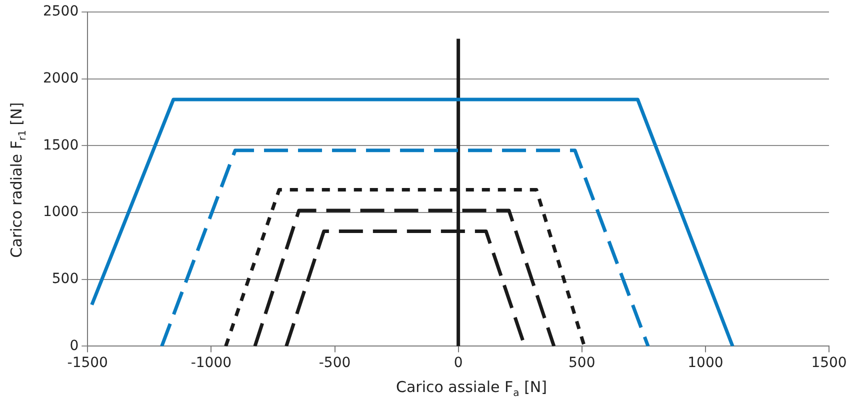  What do you see at coordinates (60, 145) in the screenshot?
I see `y-tick-label: 1500` at bounding box center [60, 145].